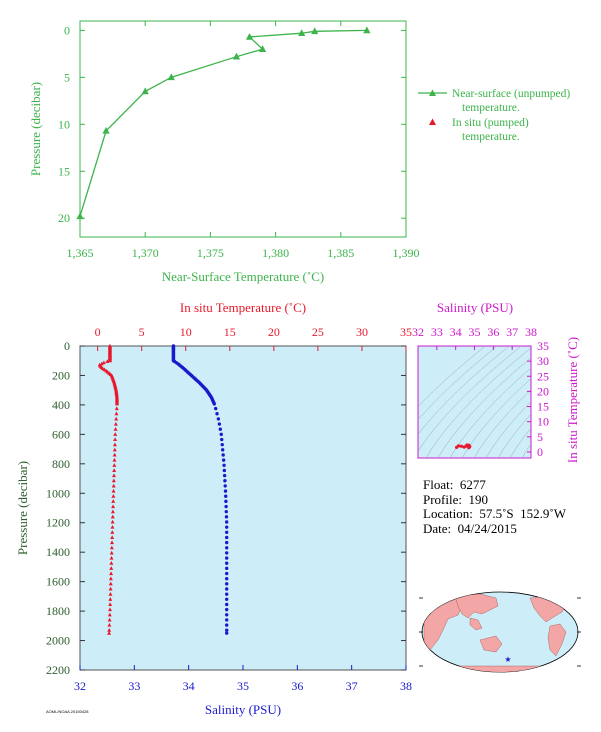 The width and height of the screenshot is (601, 732). Describe the element at coordinates (58, 493) in the screenshot. I see `main-y-tick-label: 1000` at that location.